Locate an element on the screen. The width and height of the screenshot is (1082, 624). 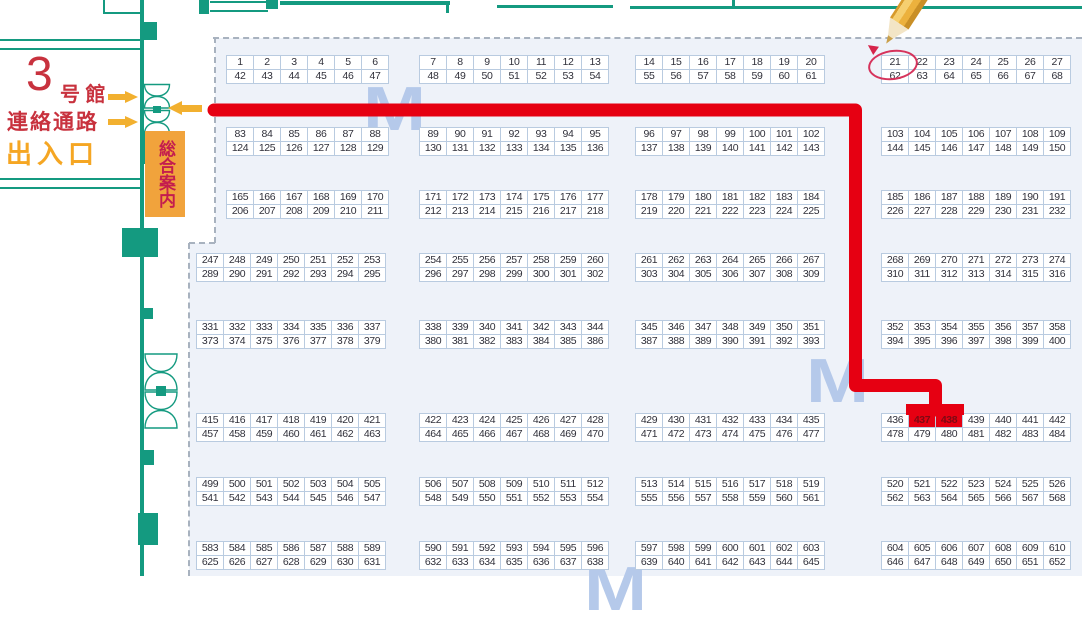
booth-cell: 431 is located at coordinates (703, 420).